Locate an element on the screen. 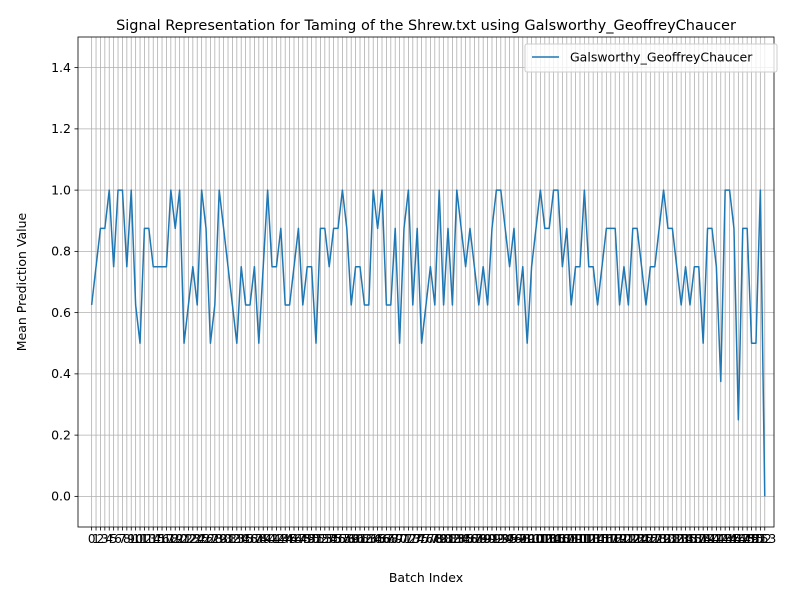 The width and height of the screenshot is (800, 604). x-tick-label: 86 is located at coordinates (469, 539).